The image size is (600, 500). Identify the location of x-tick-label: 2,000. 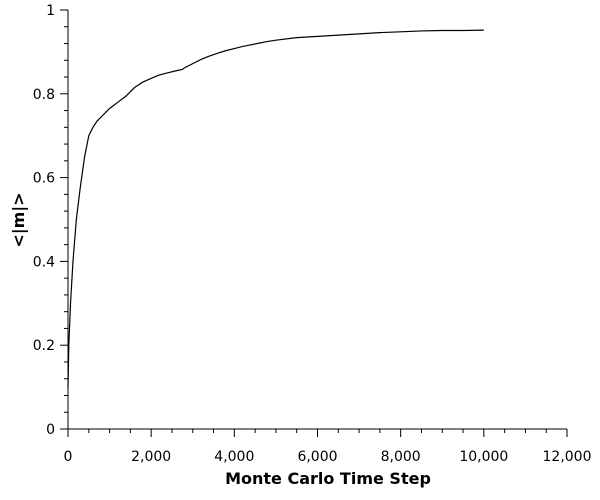
(151, 457).